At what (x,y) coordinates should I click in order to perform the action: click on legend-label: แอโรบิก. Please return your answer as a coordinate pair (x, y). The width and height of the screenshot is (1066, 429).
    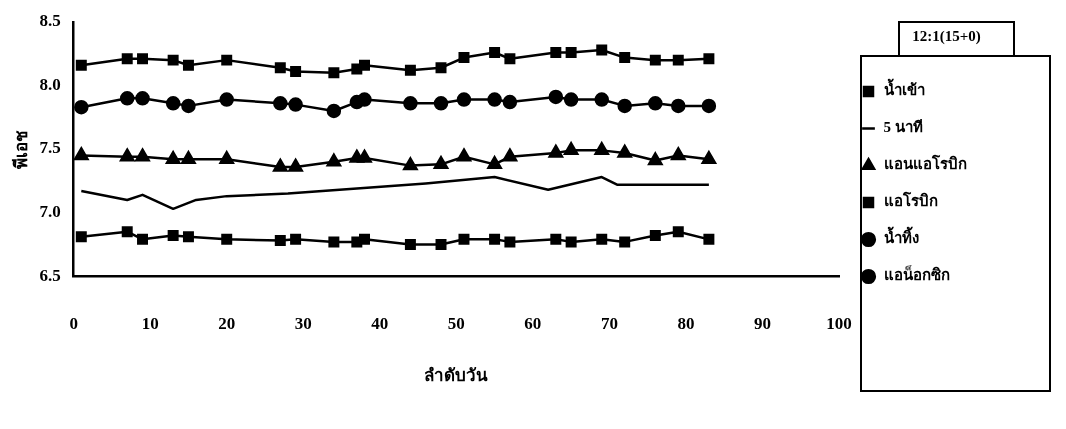
    Looking at the image, I should click on (910, 200).